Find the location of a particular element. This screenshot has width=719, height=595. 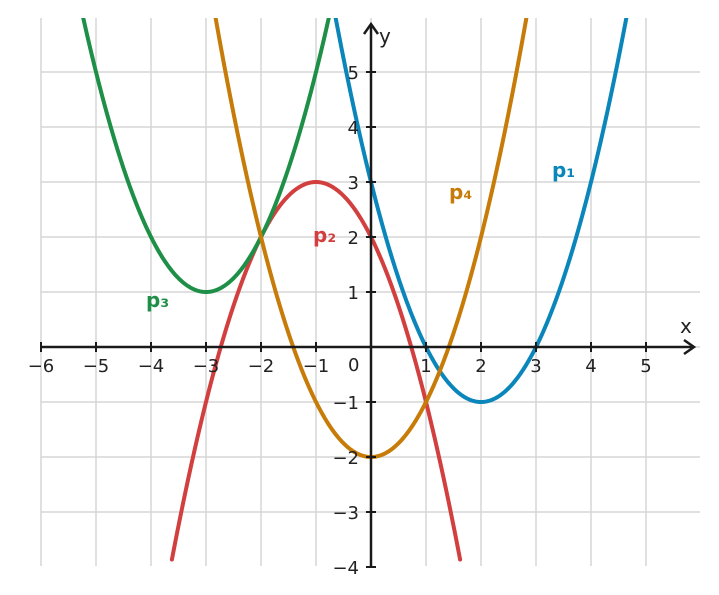

x-tick-label: 5 is located at coordinates (645, 366).